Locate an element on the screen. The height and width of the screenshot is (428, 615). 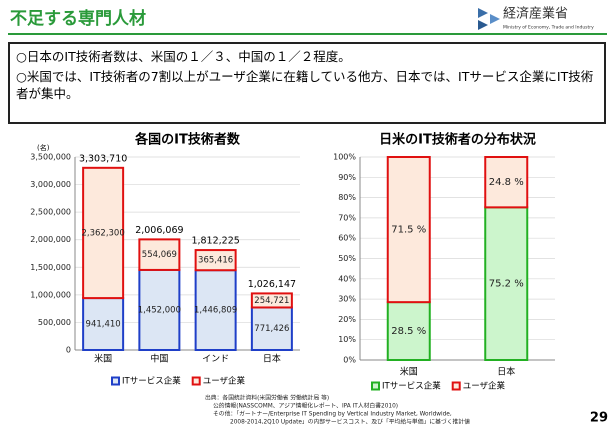
value-label: 554,069 is located at coordinates (159, 255).